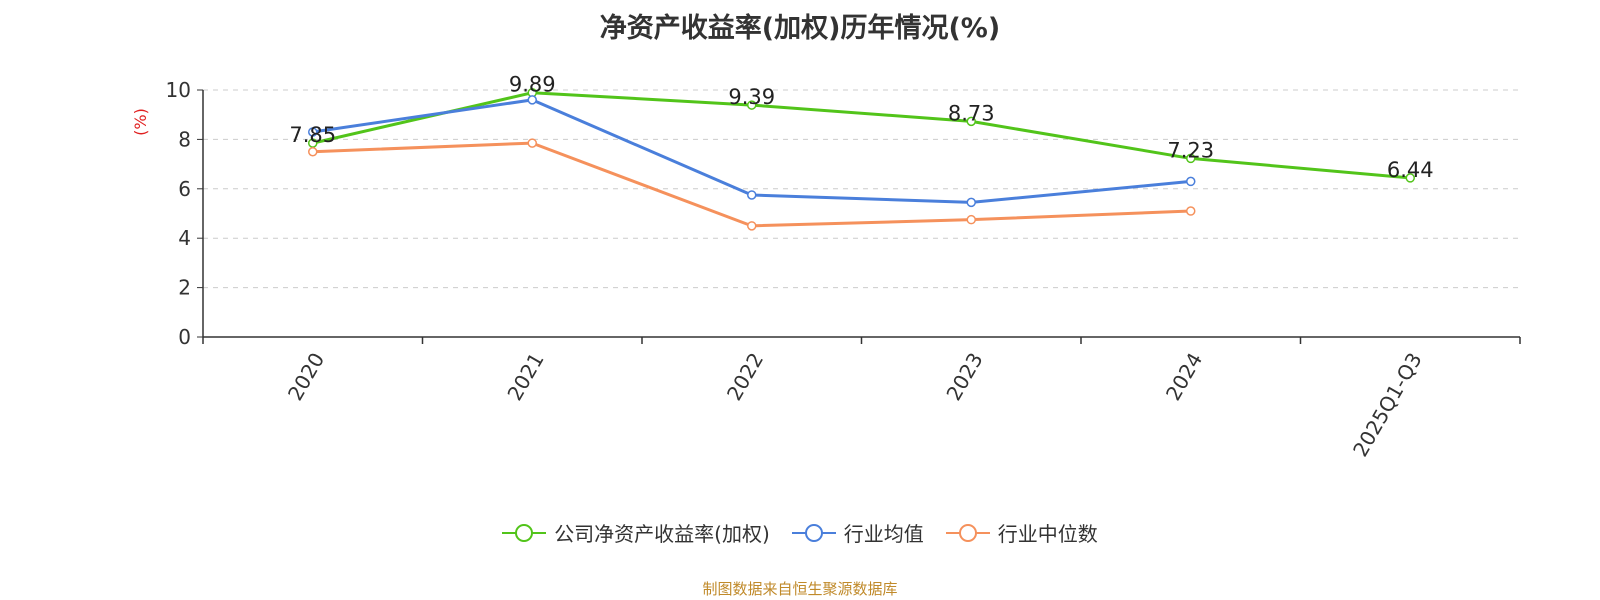 The height and width of the screenshot is (600, 1600). I want to click on legend-item: 公司净资产收益率(加权), so click(636, 532).